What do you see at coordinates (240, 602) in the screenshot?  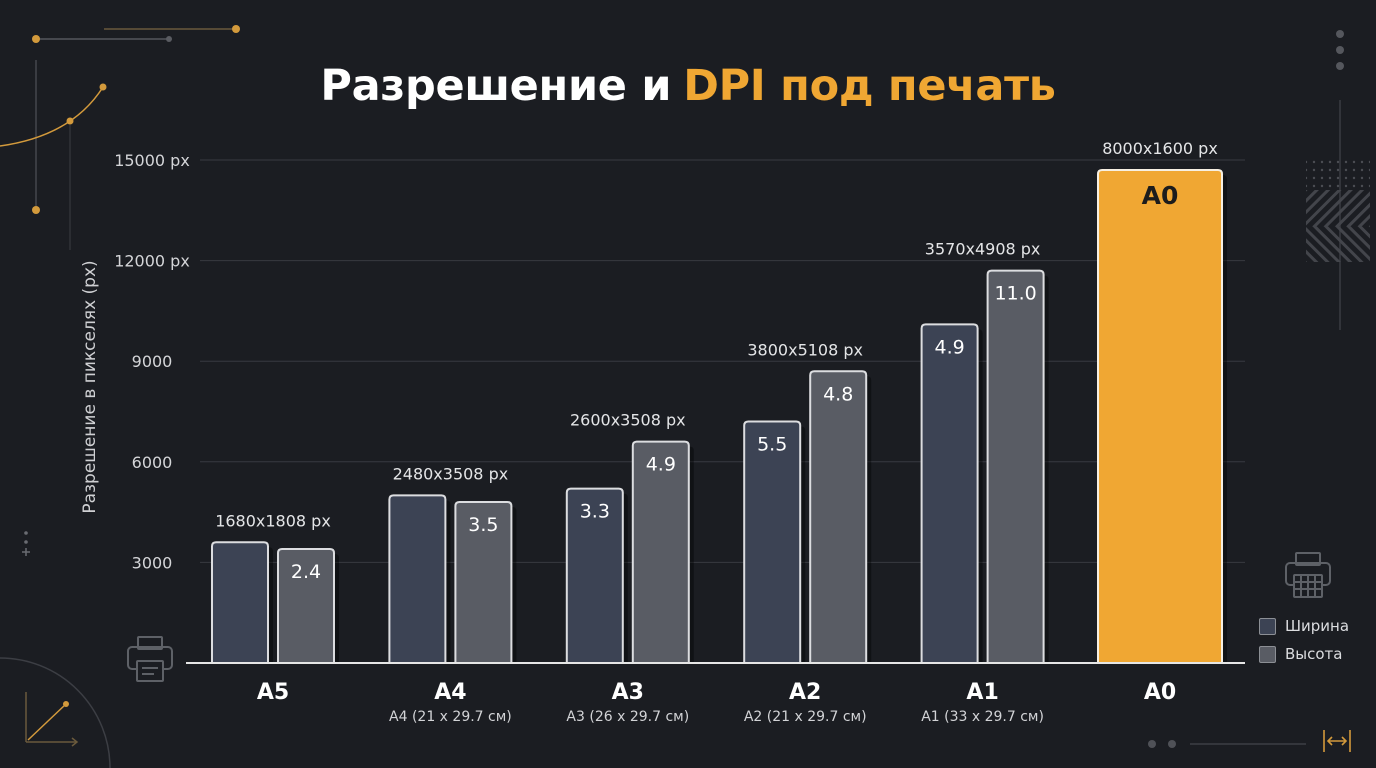 I see `bar-width-a5` at bounding box center [240, 602].